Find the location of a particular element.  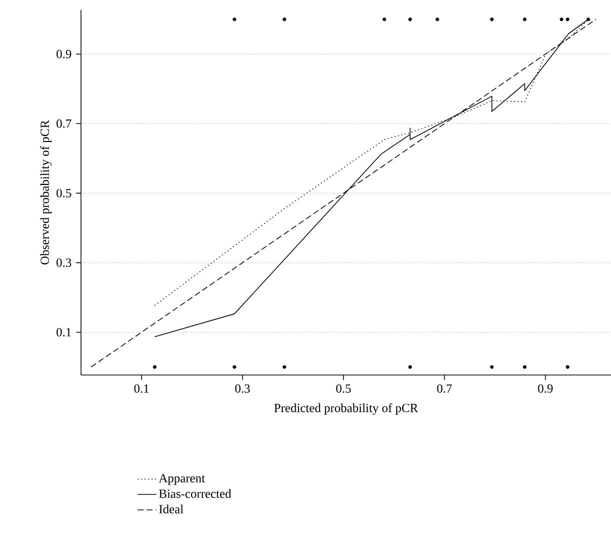

y-axis-title: Observed probability of pCR is located at coordinates (46, 192).